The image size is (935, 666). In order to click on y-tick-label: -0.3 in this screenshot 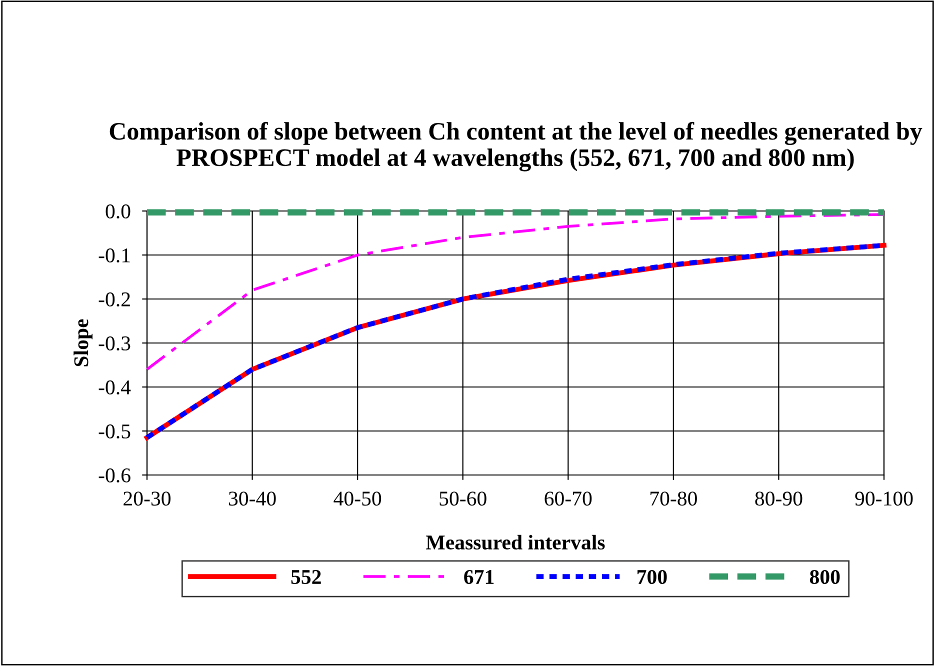, I will do `click(114, 343)`.